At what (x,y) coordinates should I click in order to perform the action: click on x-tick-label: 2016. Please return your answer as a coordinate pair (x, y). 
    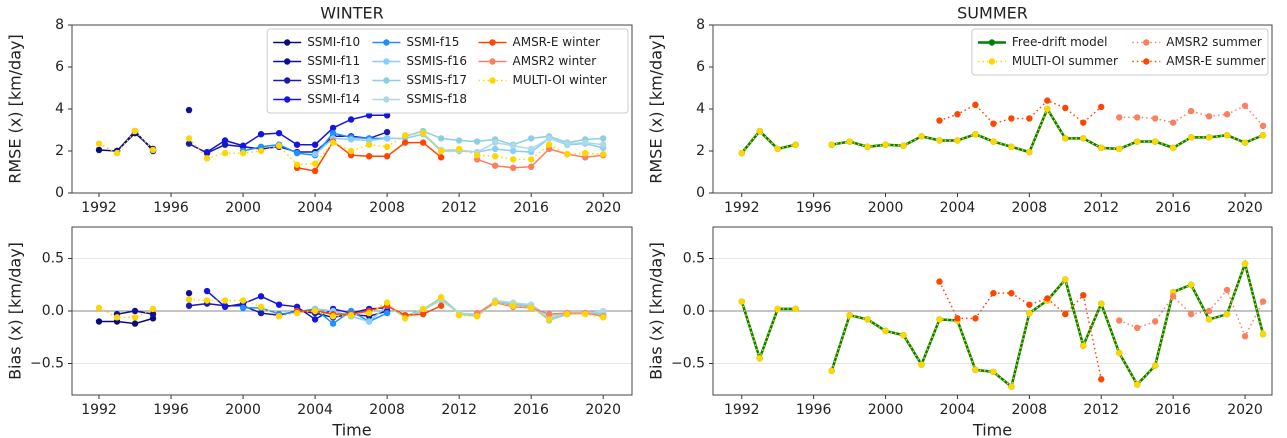
    Looking at the image, I should click on (531, 208).